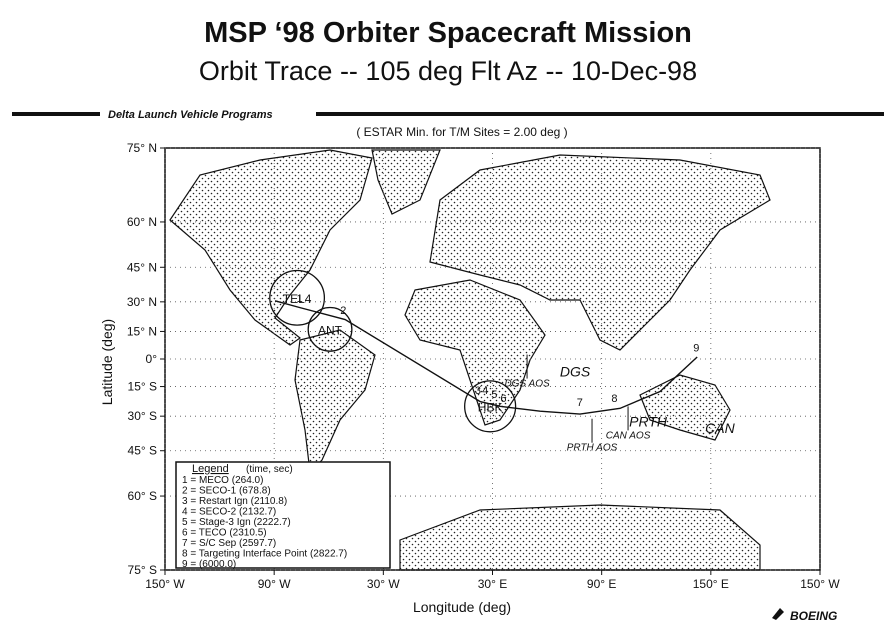 Image resolution: width=896 pixels, height=640 pixels. Describe the element at coordinates (628, 435) in the screenshot. I see `aos-label: CAN AOS` at that location.